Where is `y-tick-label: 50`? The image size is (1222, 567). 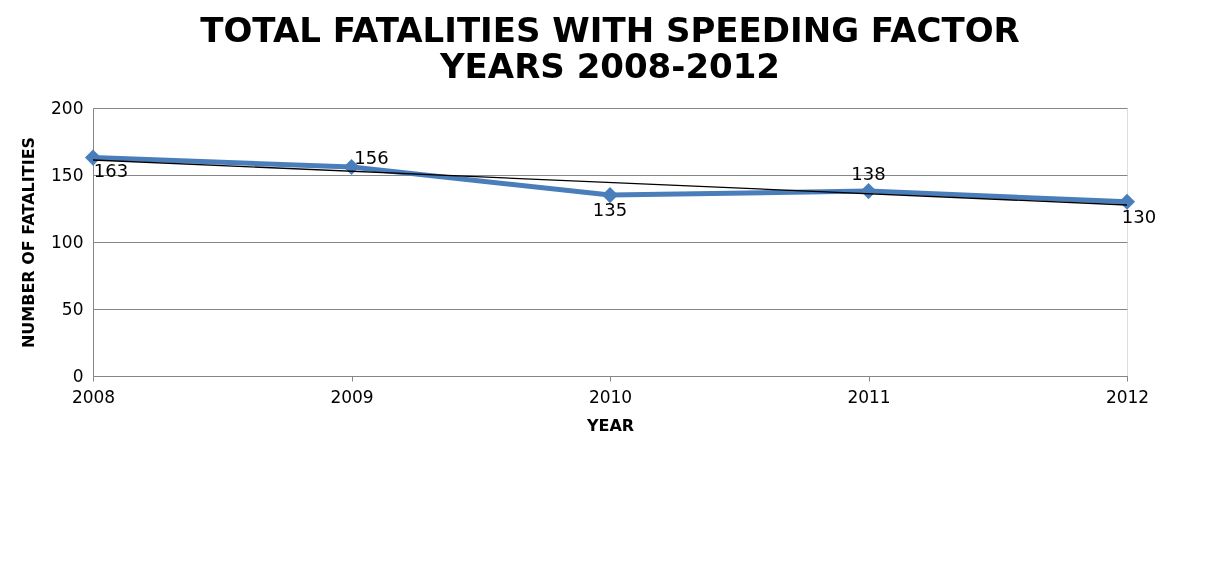
y-tick-label: 50 is located at coordinates (72, 308).